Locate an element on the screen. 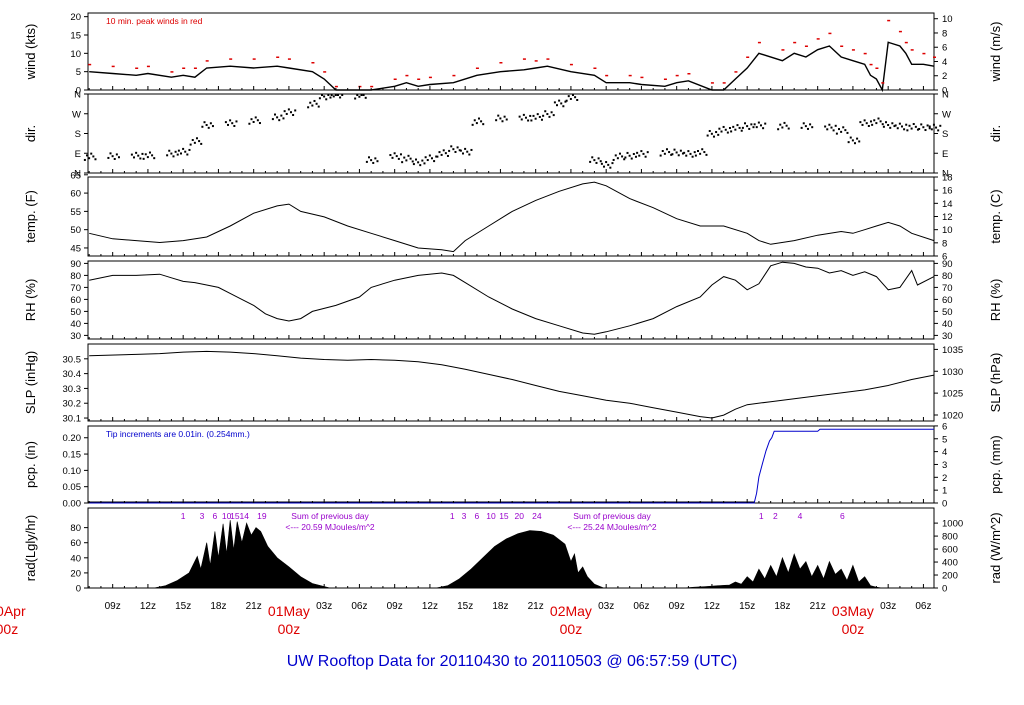 The height and width of the screenshot is (705, 1024). ytick-right-label-wind: 2 is located at coordinates (944, 76).